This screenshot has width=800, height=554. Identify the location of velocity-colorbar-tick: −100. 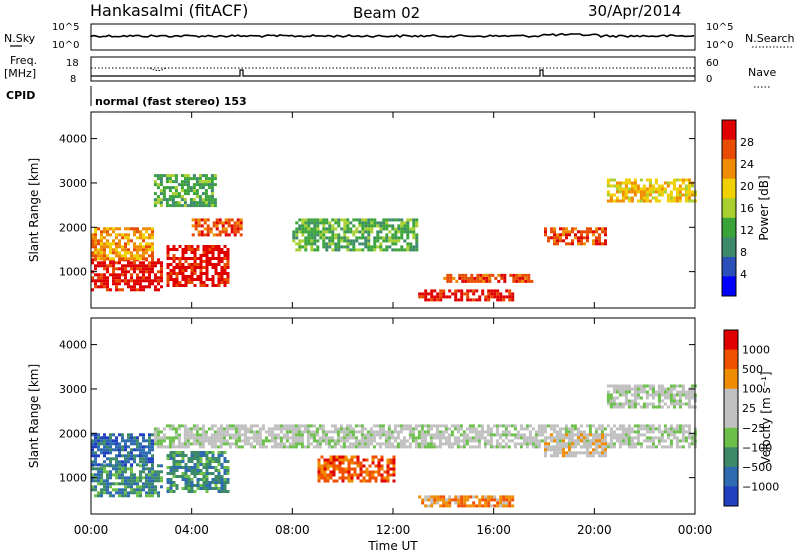
(757, 447).